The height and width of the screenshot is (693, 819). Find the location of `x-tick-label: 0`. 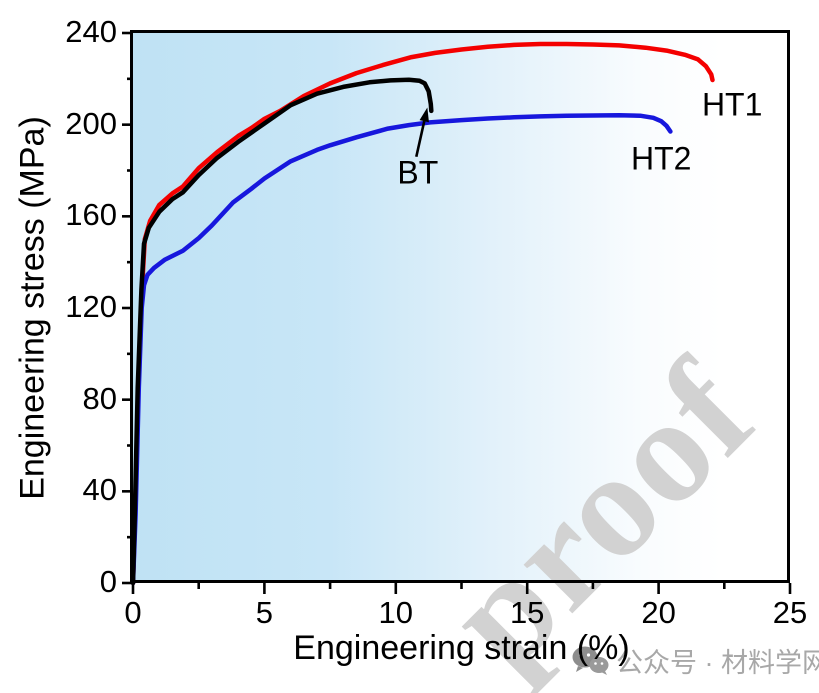

x-tick-label: 0 is located at coordinates (133, 612).